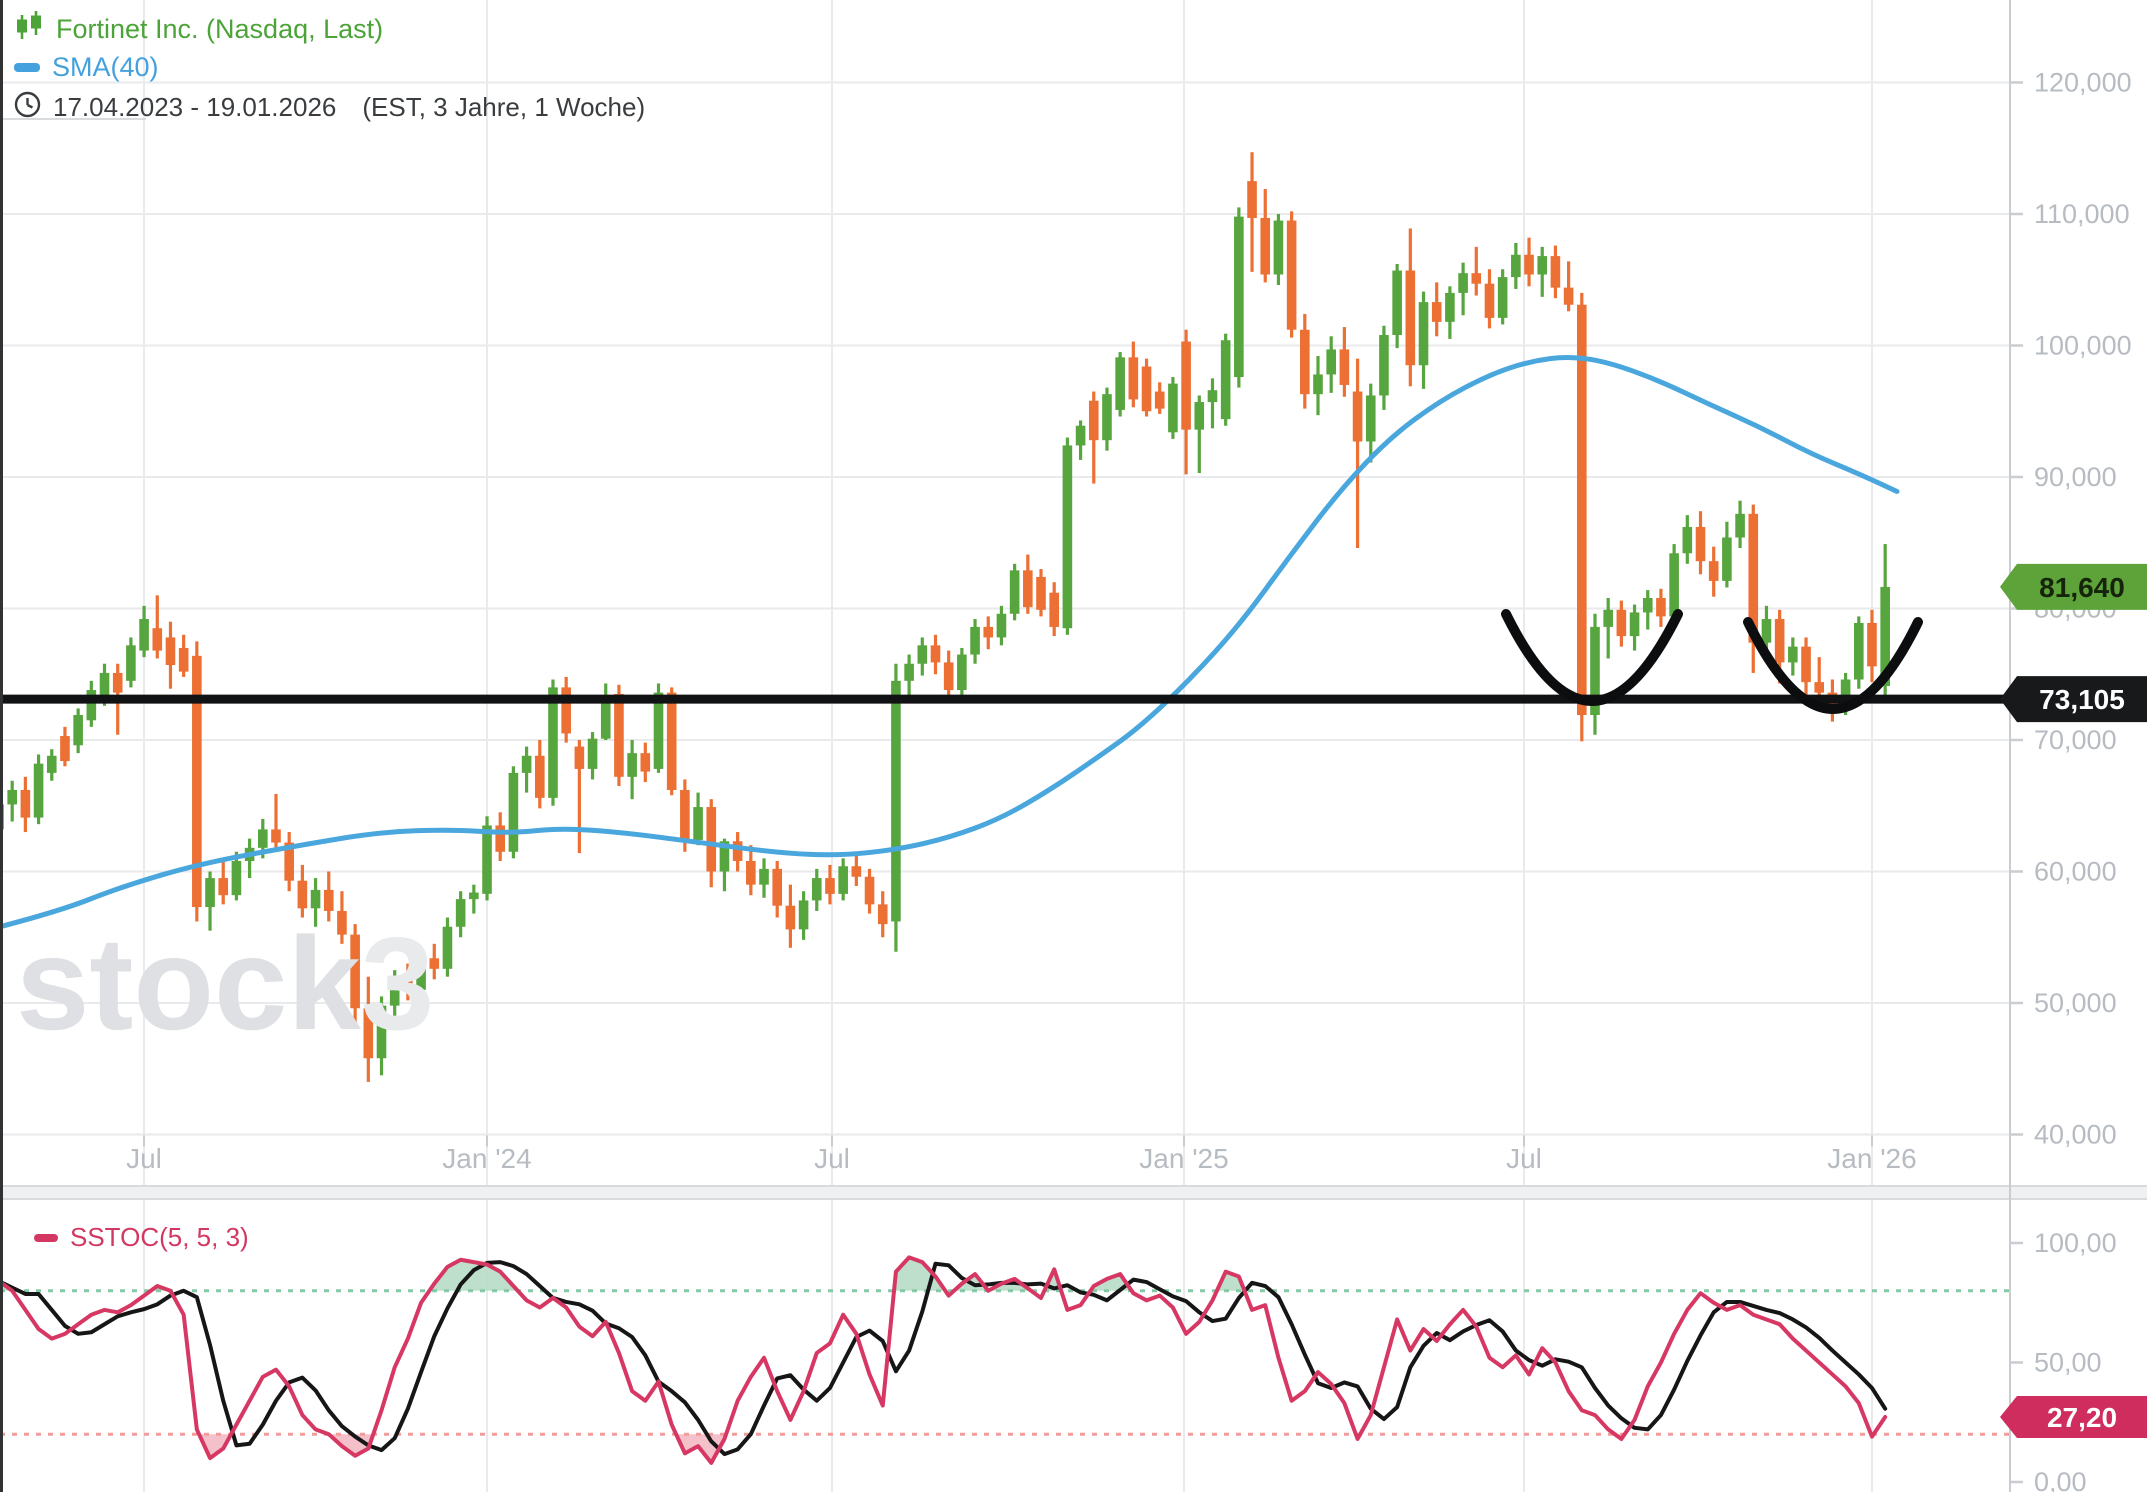 The height and width of the screenshot is (1492, 2147). I want to click on legend-range-info: (EST, 3 Jahre, 1 Woche), so click(504, 106).